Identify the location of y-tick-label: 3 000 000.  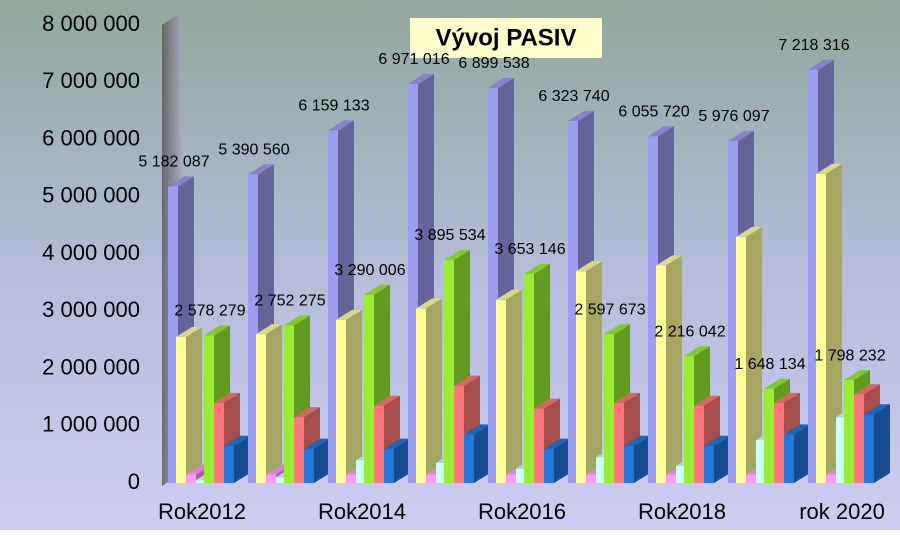
(91, 309).